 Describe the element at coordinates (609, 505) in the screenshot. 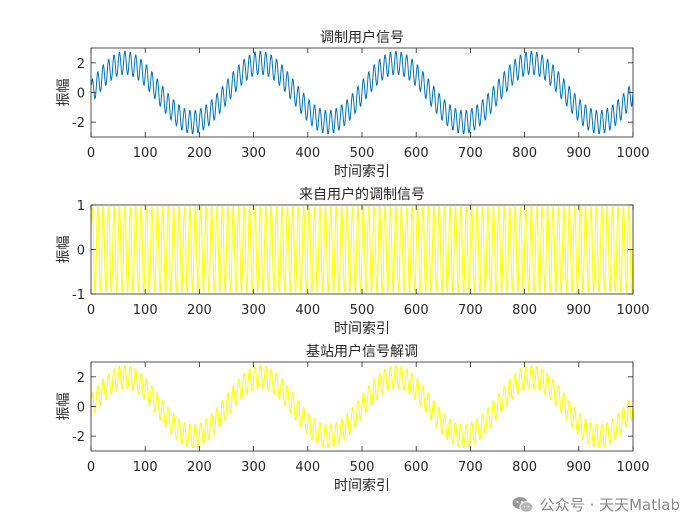

I see `watermark-text: 公众号 · 天天Matlab` at that location.